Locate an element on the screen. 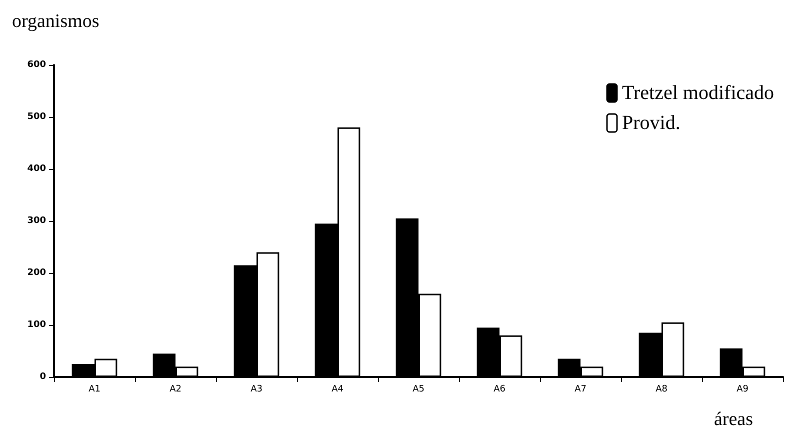  x-tick-label: A9 is located at coordinates (742, 389).